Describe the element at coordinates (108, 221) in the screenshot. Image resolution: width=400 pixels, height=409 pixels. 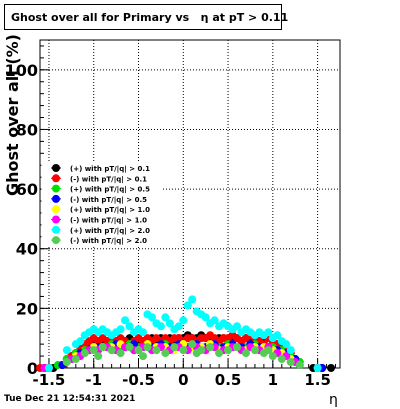
I see `legend-entry-label: (-) with pT/|q| > 1.0` at that location.